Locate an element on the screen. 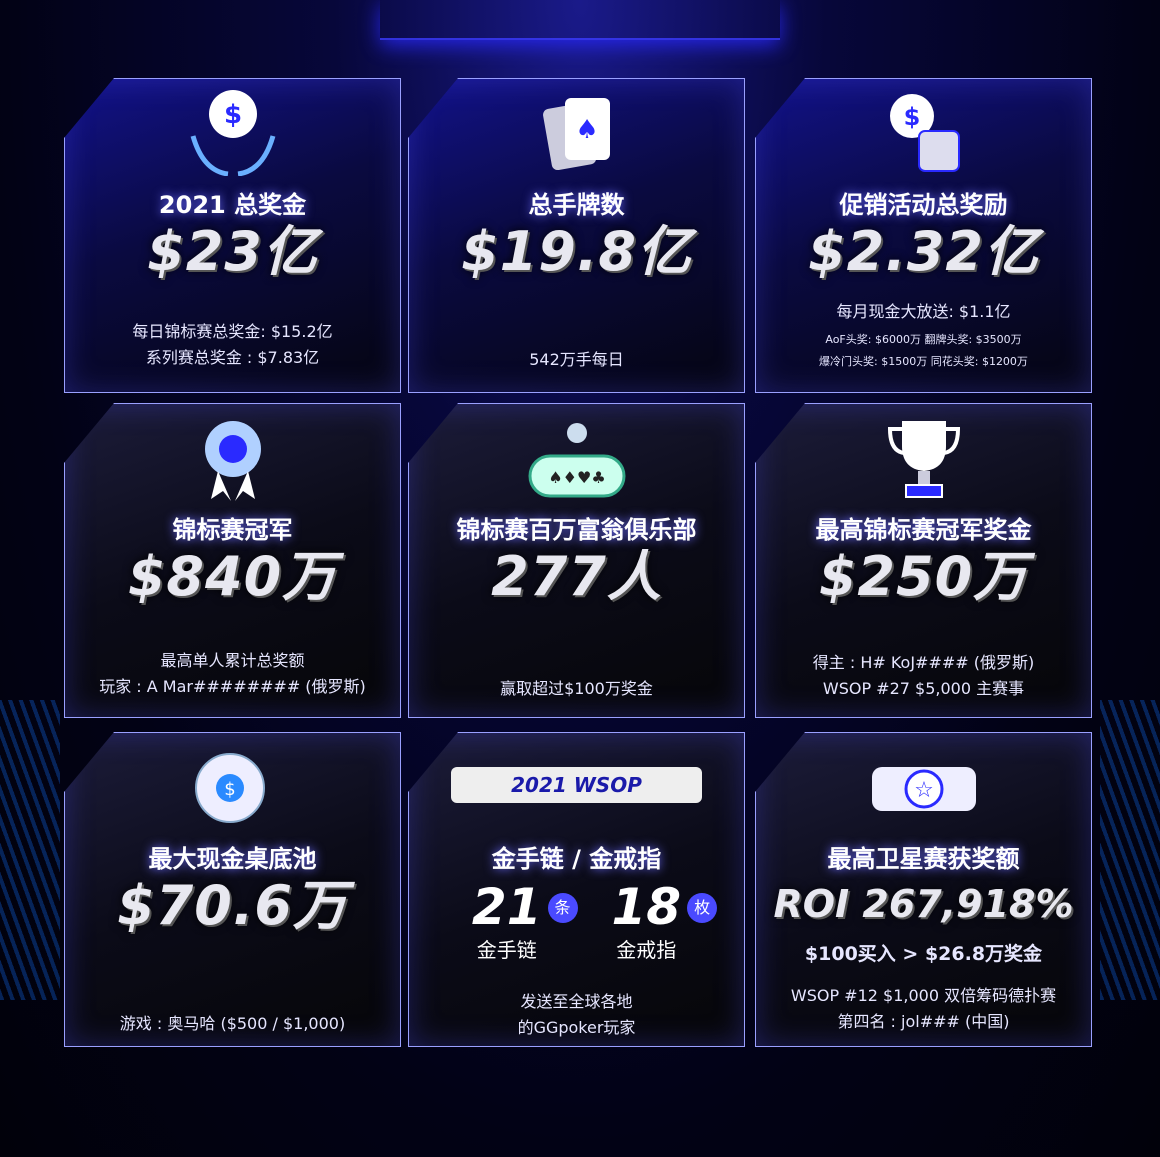 The width and height of the screenshot is (1160, 1157). ring-number: 18 is located at coordinates (646, 907).